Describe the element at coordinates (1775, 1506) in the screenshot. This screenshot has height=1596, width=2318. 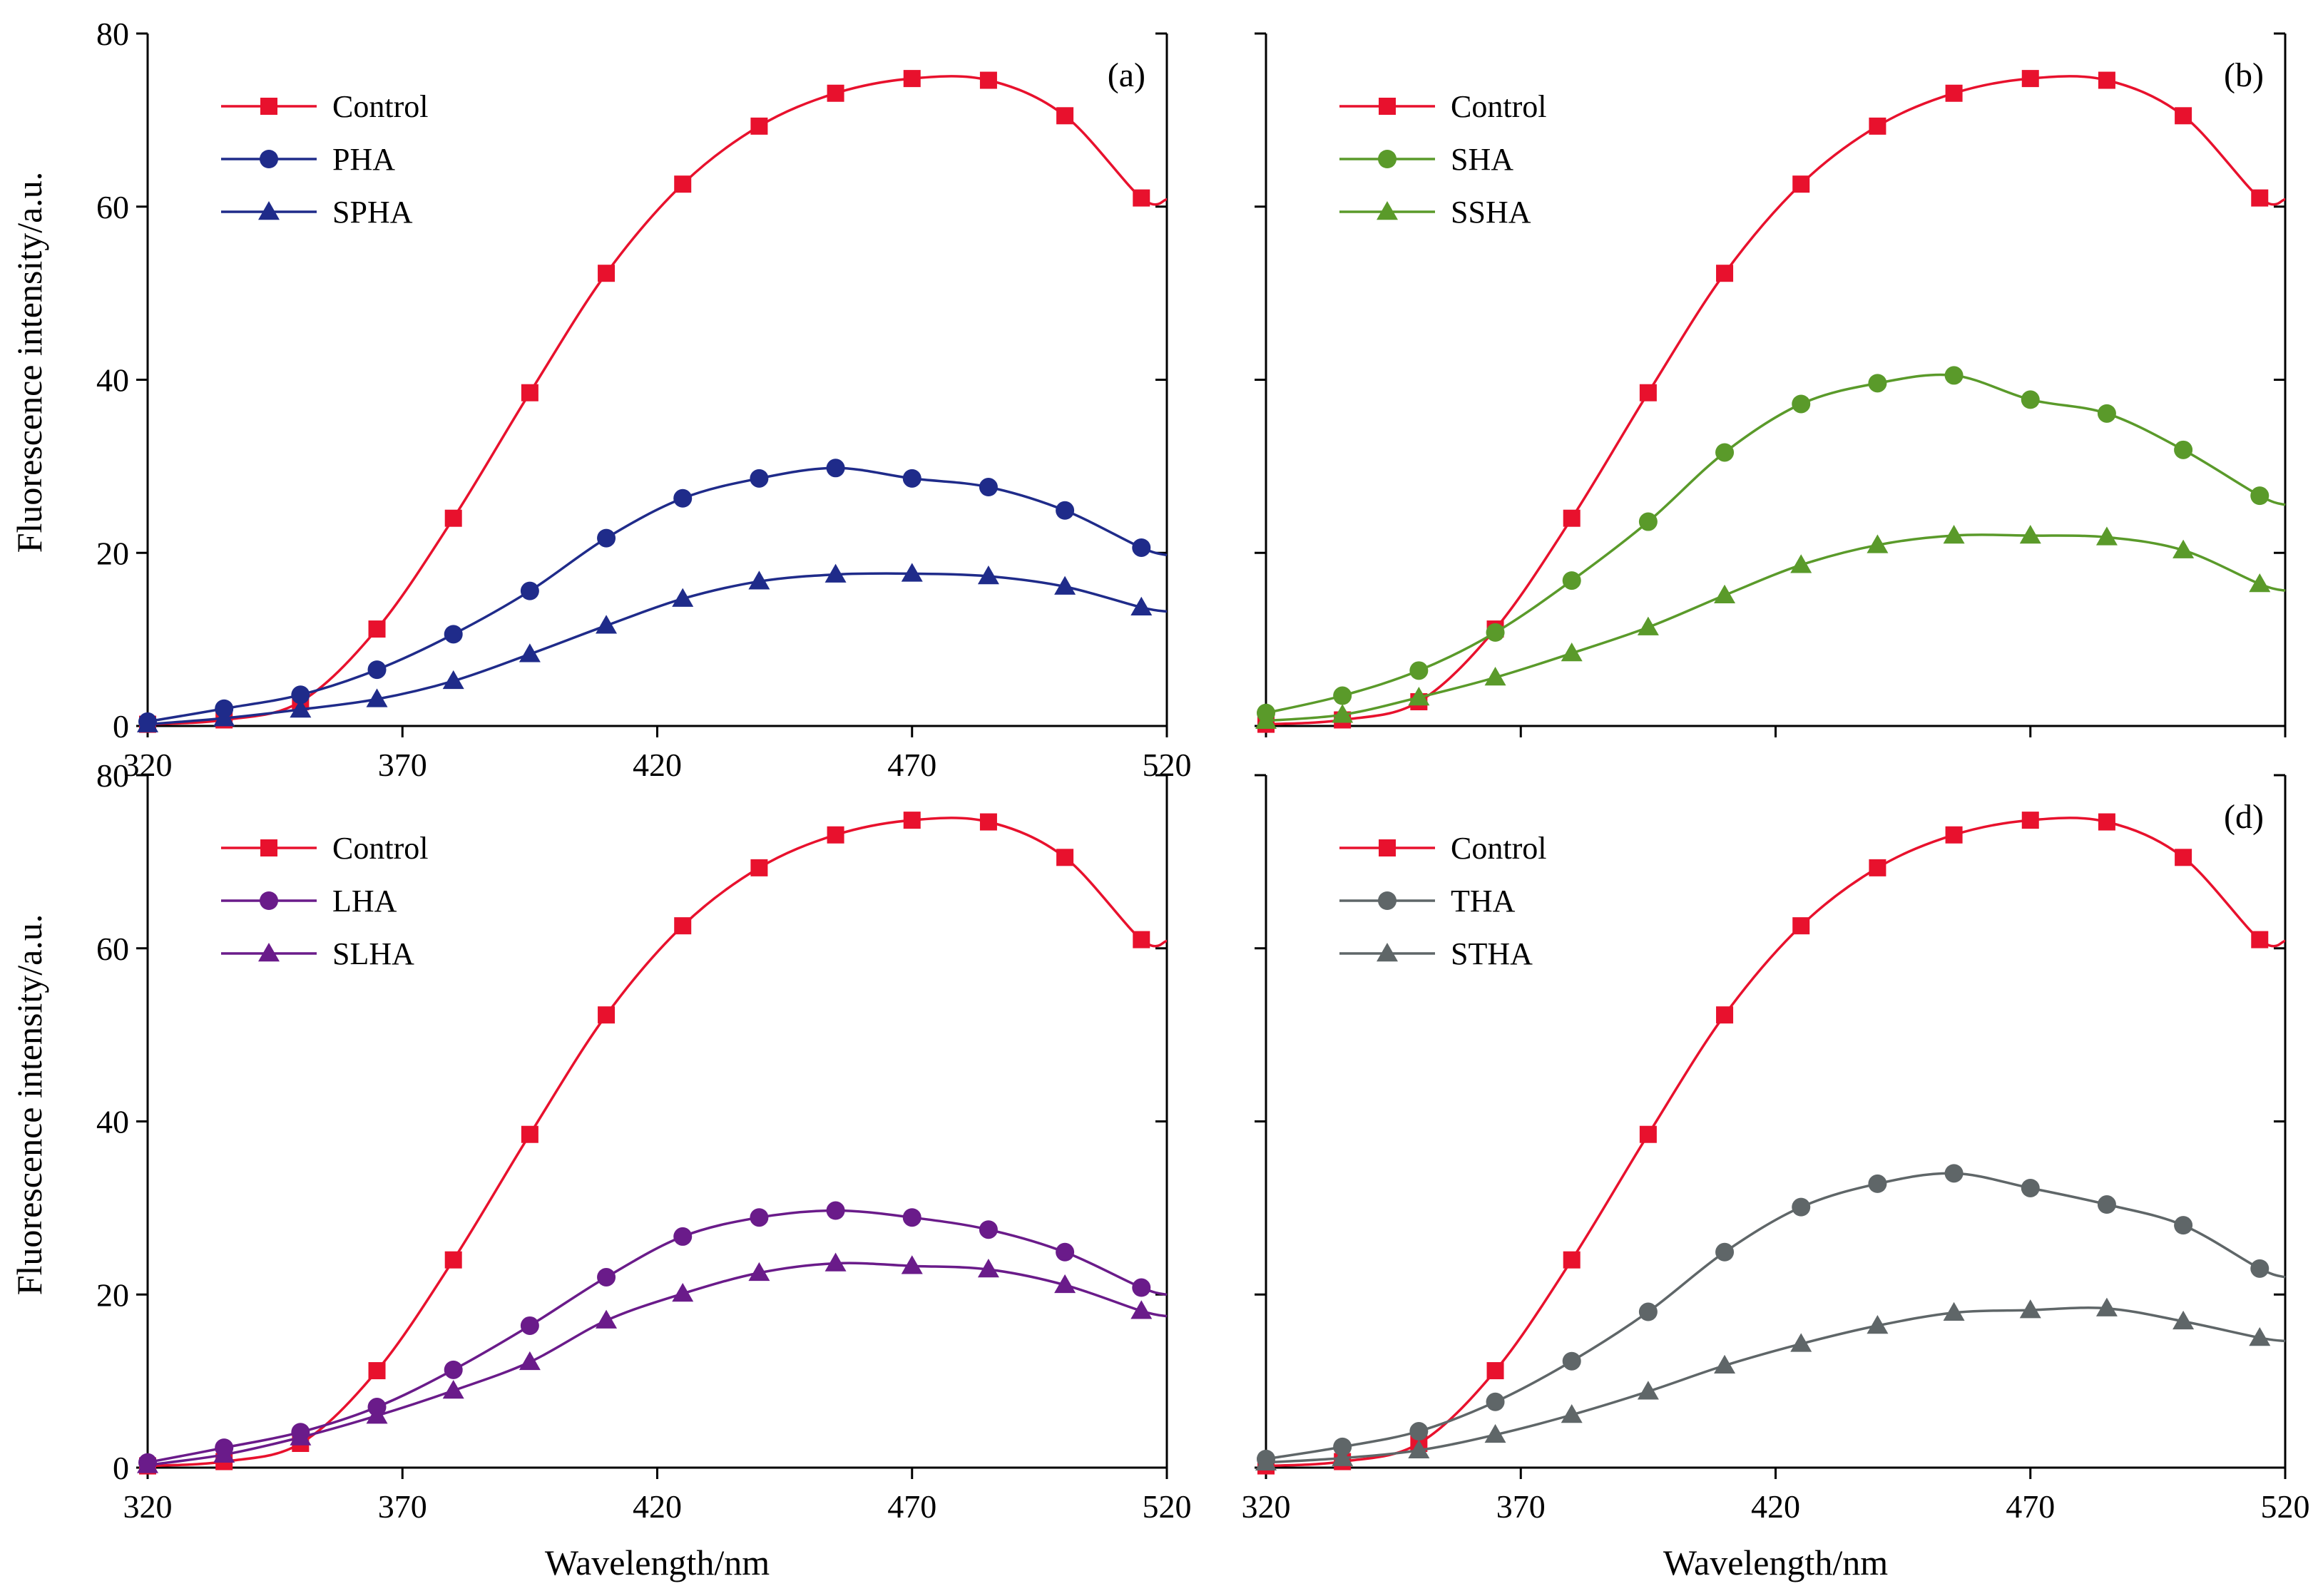
I see `x-tick-label: 420` at that location.